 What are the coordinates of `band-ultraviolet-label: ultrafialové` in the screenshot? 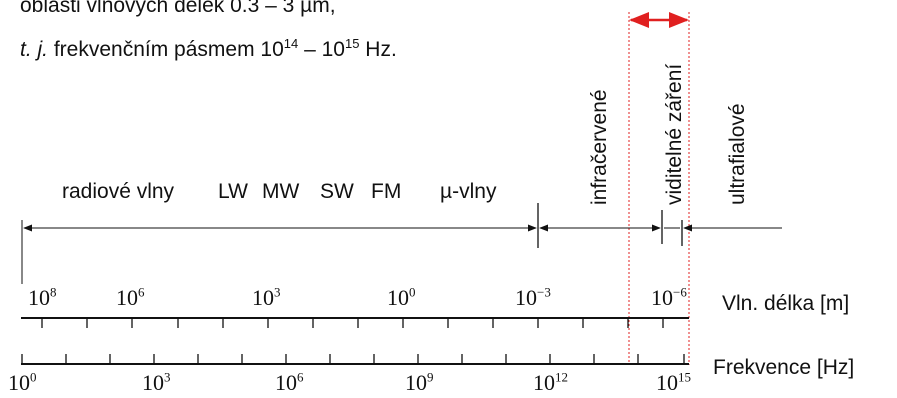 It's located at (737, 154).